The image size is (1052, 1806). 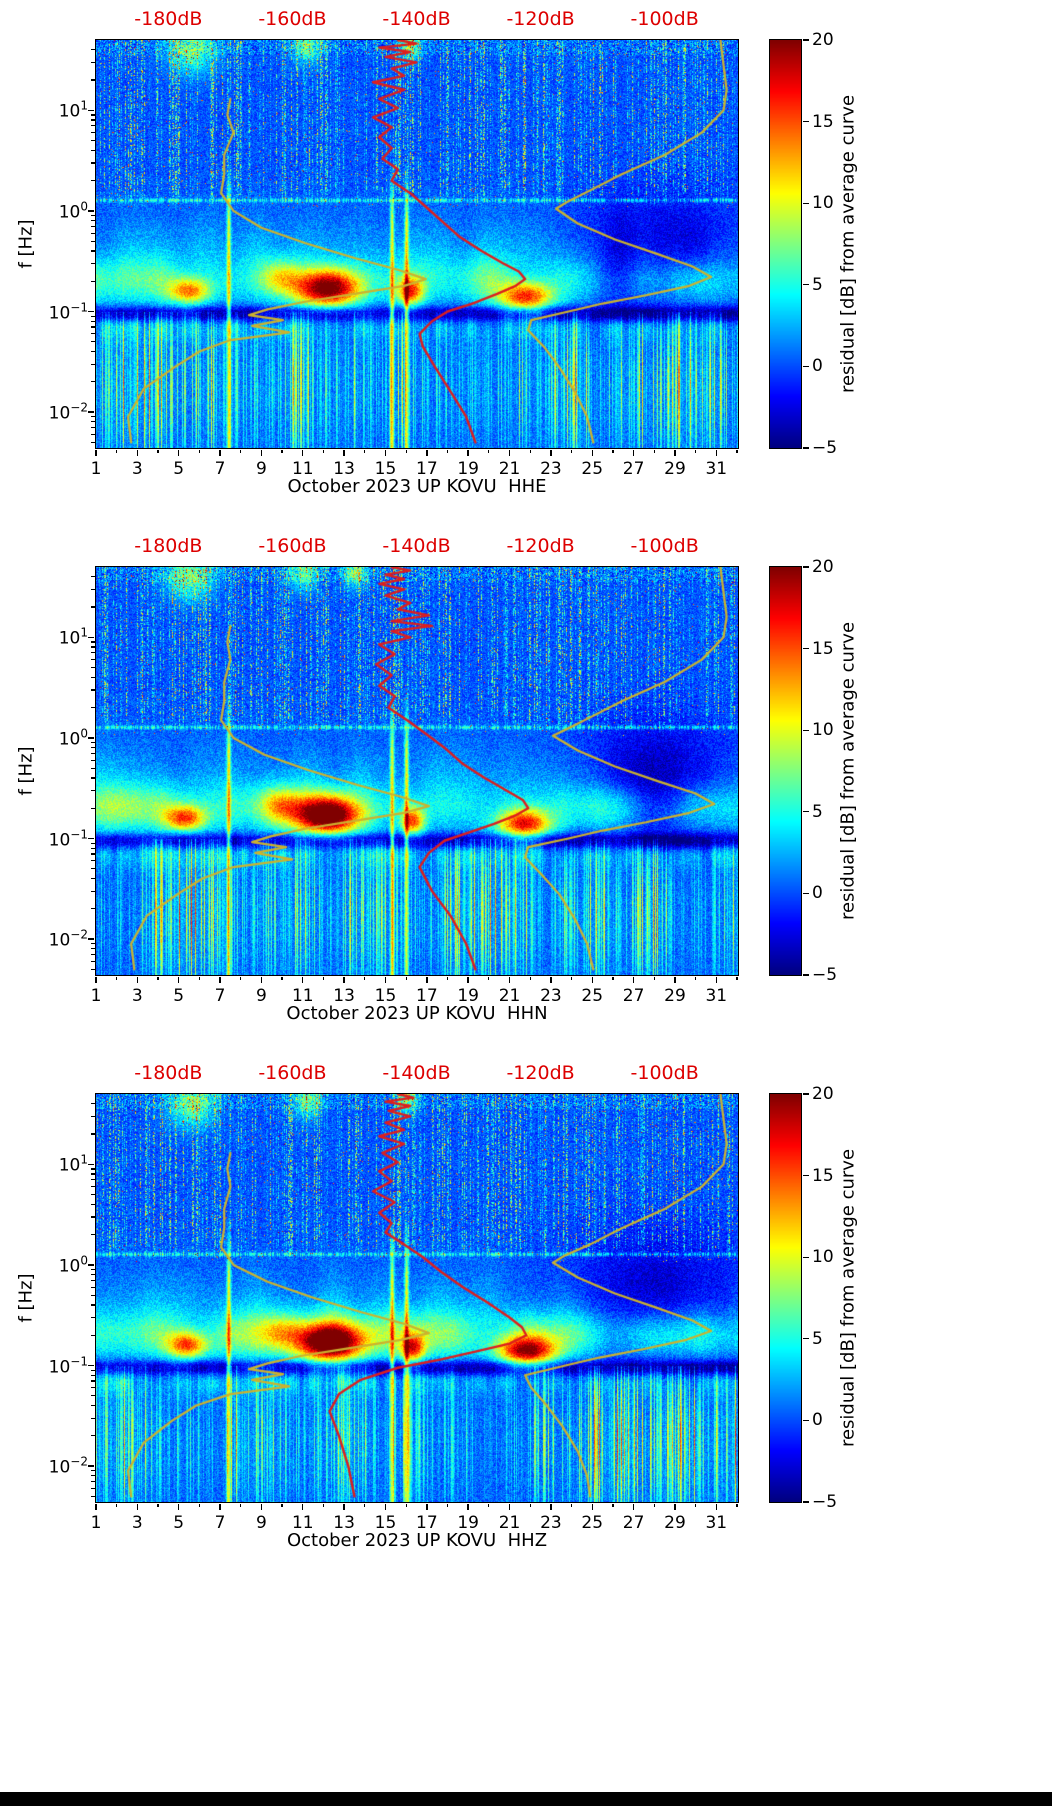 I want to click on x-tick-label: 5, so click(x=179, y=996).